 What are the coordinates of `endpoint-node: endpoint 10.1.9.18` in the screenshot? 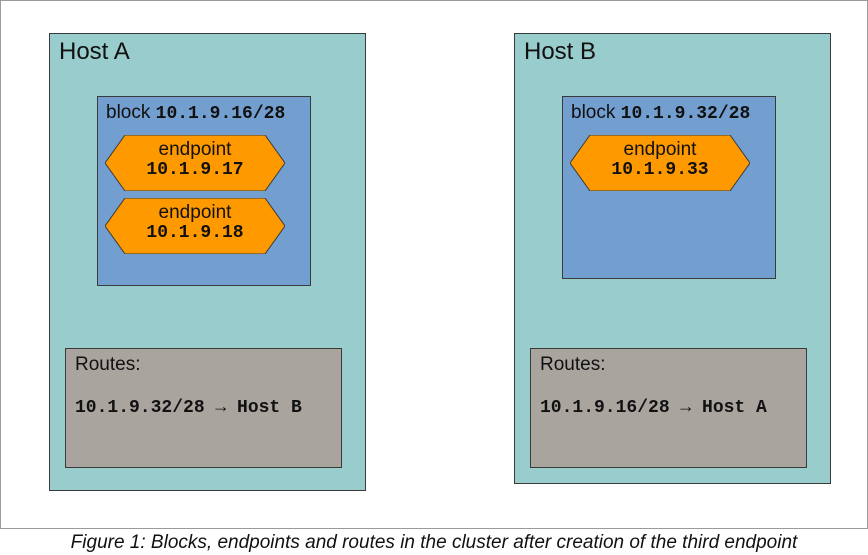 It's located at (195, 226).